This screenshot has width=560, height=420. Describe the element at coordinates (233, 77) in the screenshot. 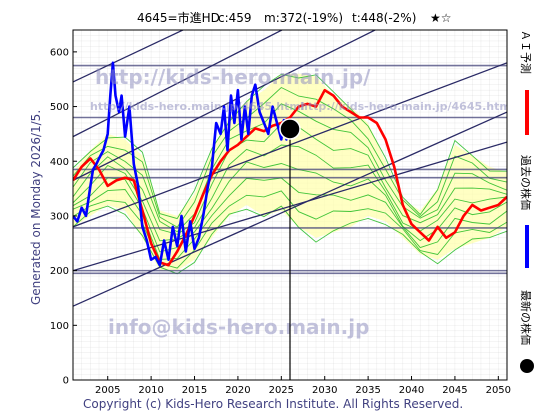

I see `watermark-url-large: http://kids-hero.main.jp/` at that location.